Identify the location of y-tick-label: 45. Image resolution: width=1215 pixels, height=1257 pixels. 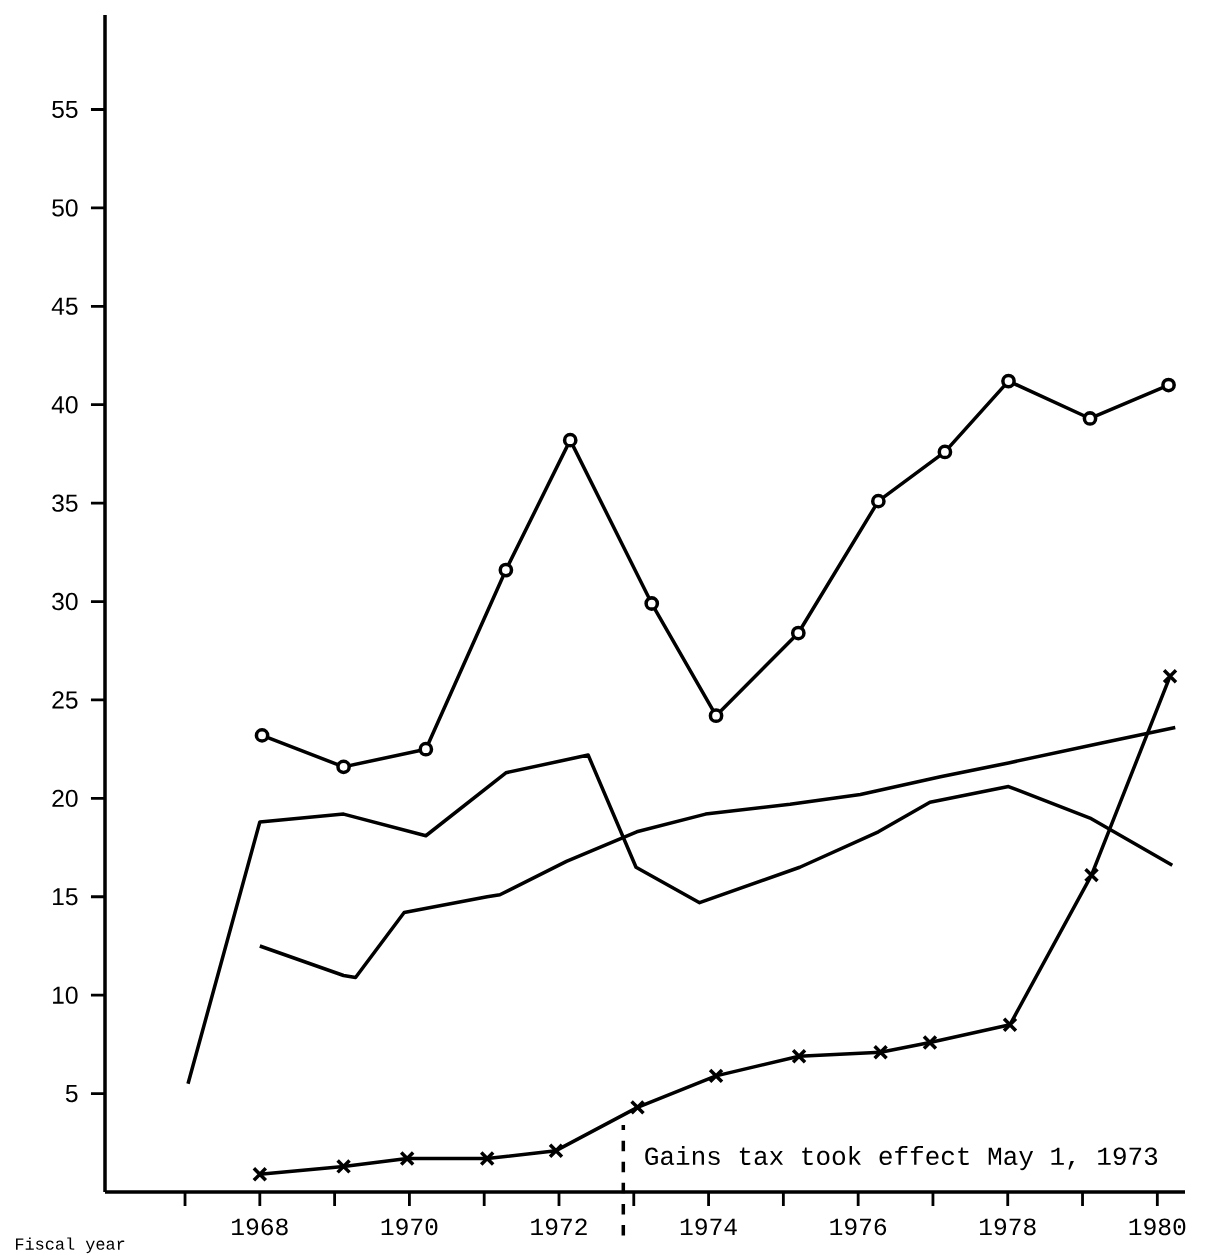
(64, 306).